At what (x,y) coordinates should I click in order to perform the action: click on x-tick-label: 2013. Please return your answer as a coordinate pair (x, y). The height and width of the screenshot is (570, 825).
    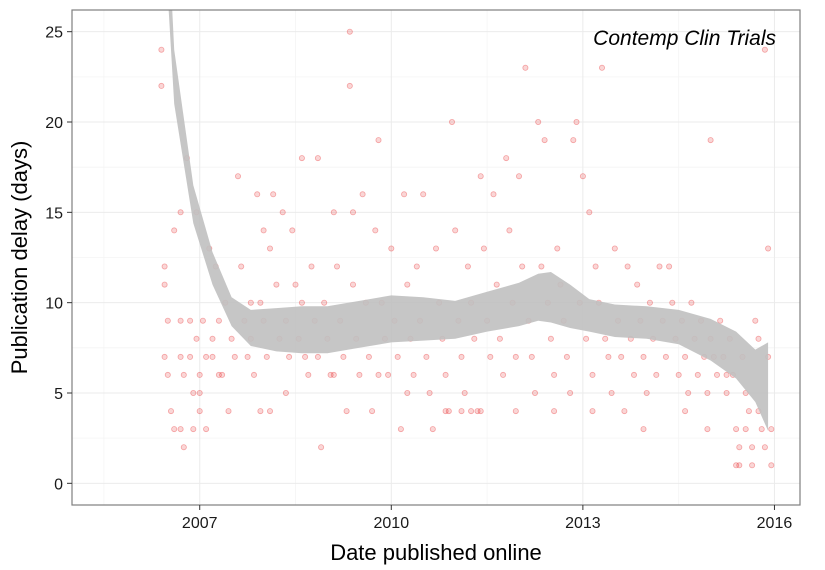
    Looking at the image, I should click on (583, 523).